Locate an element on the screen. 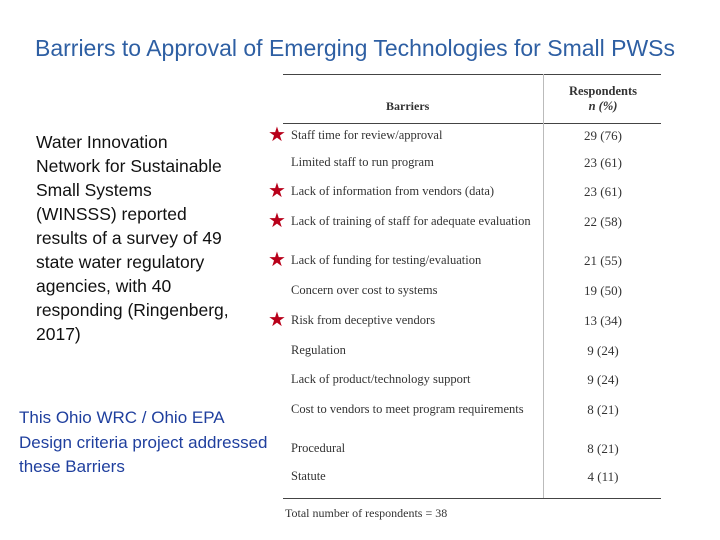 The height and width of the screenshot is (540, 720). table-header-rule is located at coordinates (472, 123).